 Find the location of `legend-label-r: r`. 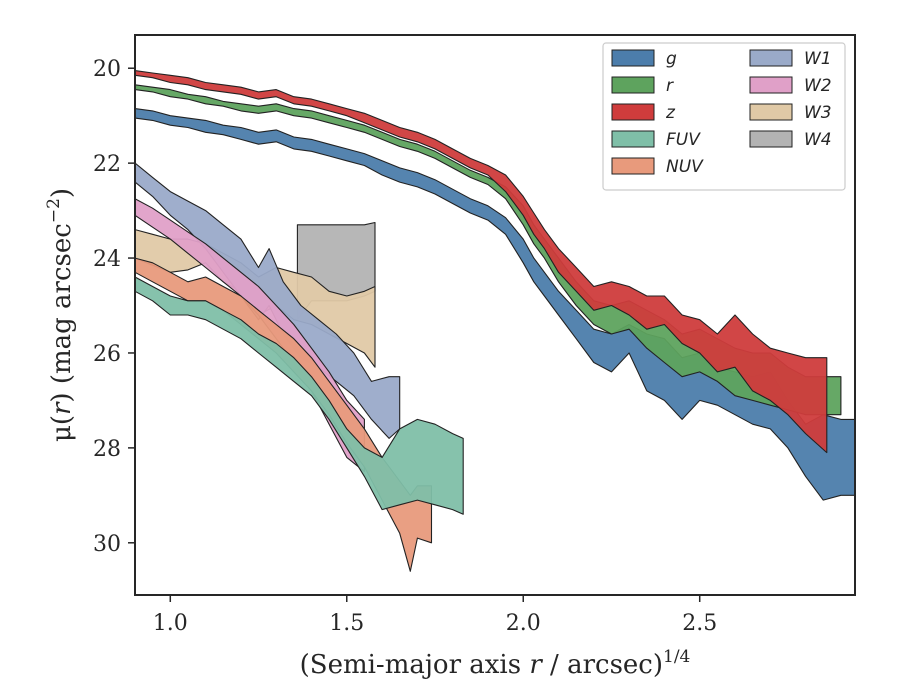

legend-label-r: r is located at coordinates (670, 86).